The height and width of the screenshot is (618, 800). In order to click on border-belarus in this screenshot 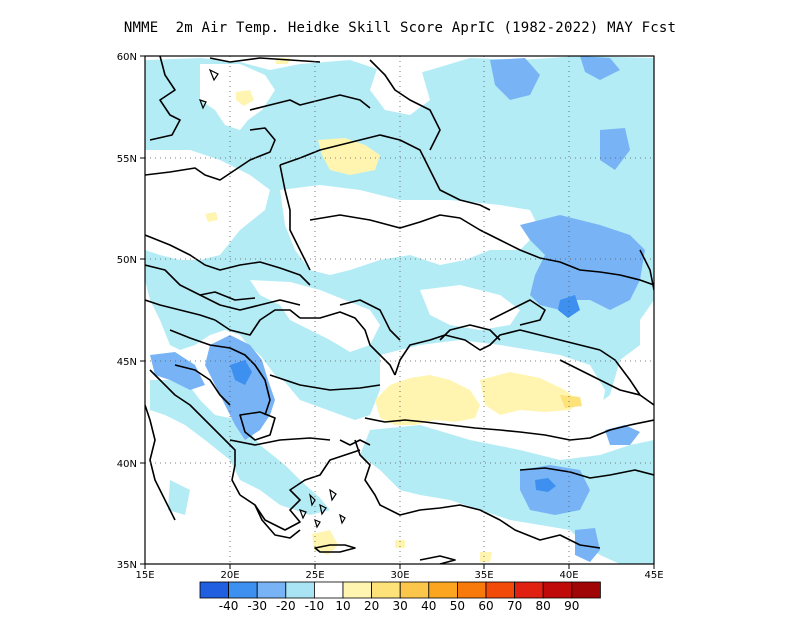, I will do `click(385, 172)`.